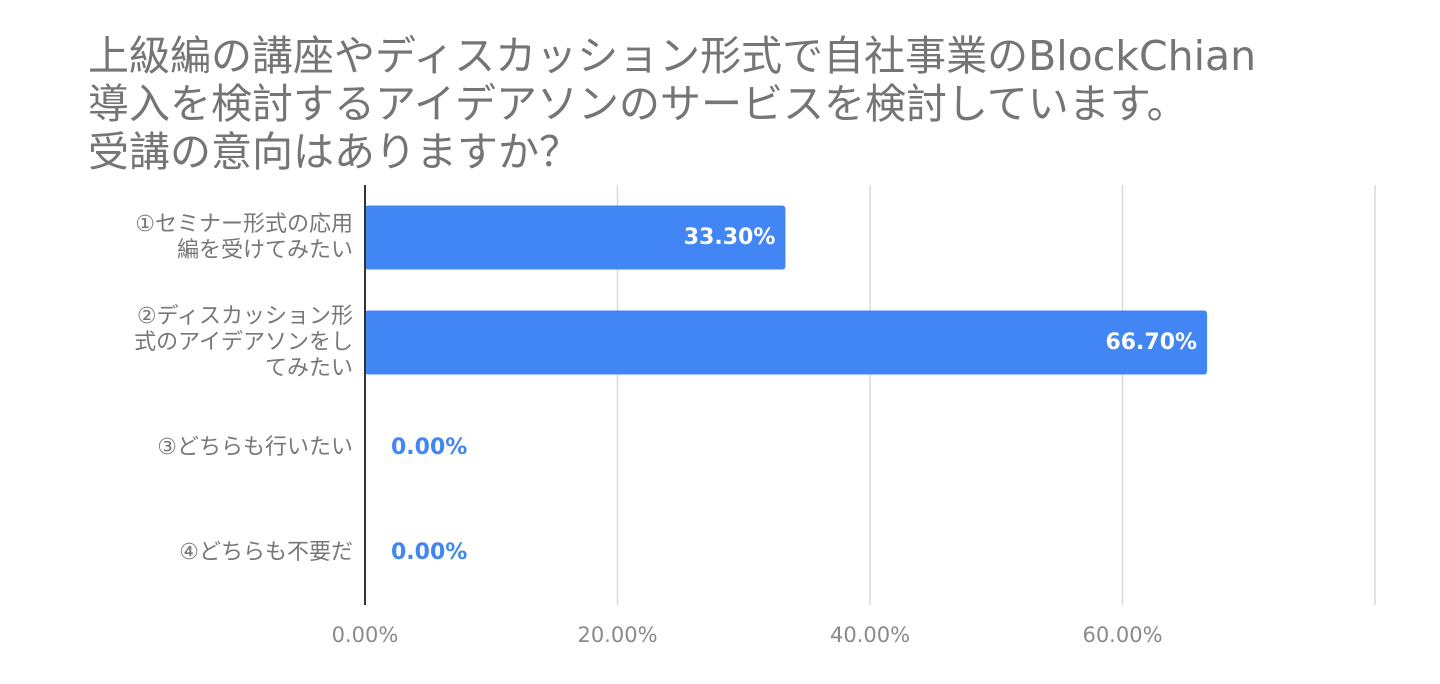  I want to click on data-label-4: 0.00%, so click(429, 552).